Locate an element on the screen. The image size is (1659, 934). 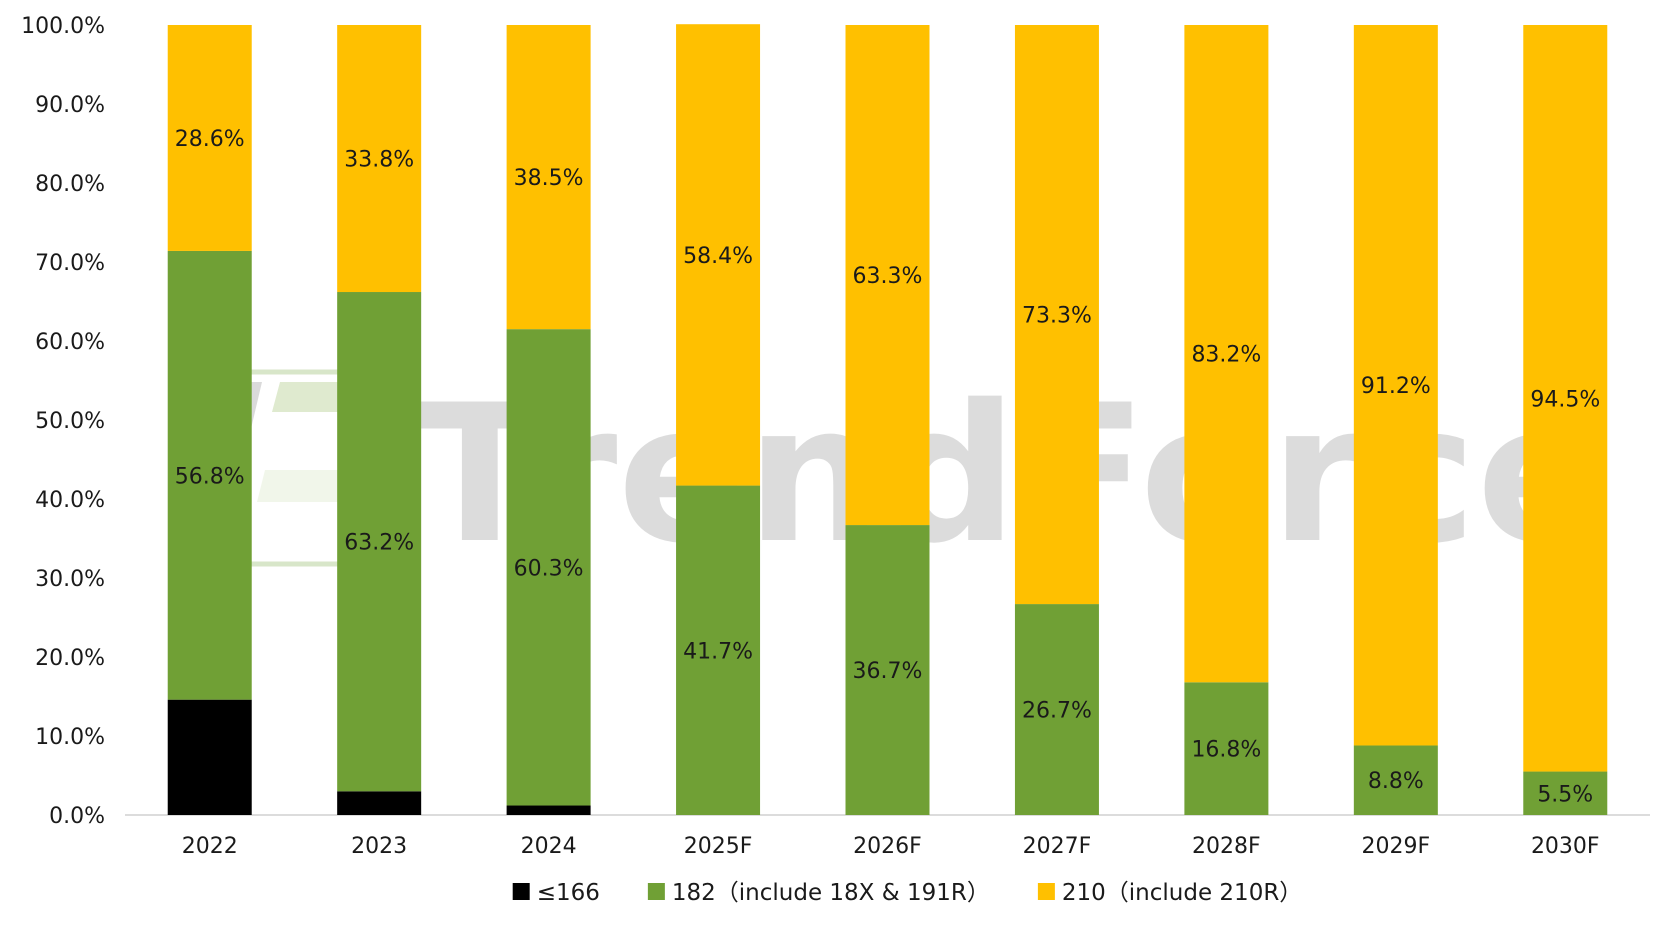
y-tick-label: 0.0% is located at coordinates (77, 816).